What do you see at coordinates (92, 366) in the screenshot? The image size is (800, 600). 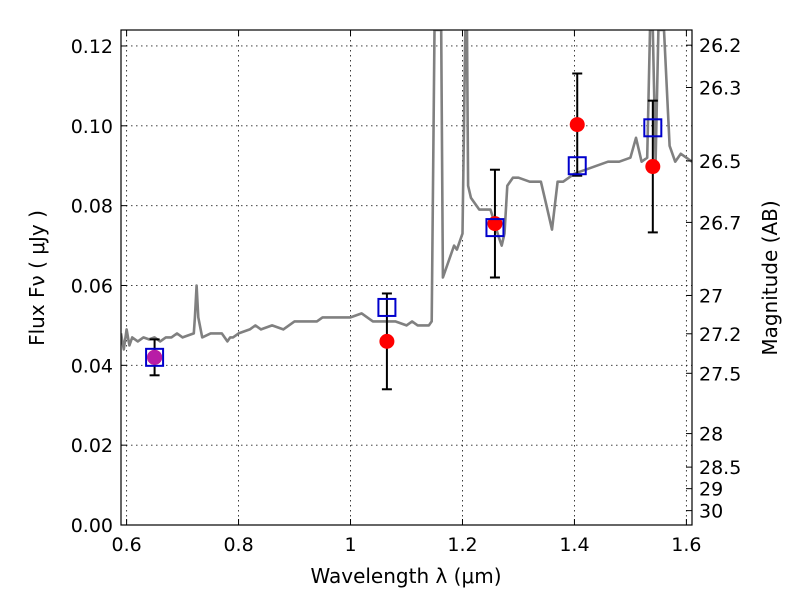 I see `y-tick-label: 0.04` at bounding box center [92, 366].